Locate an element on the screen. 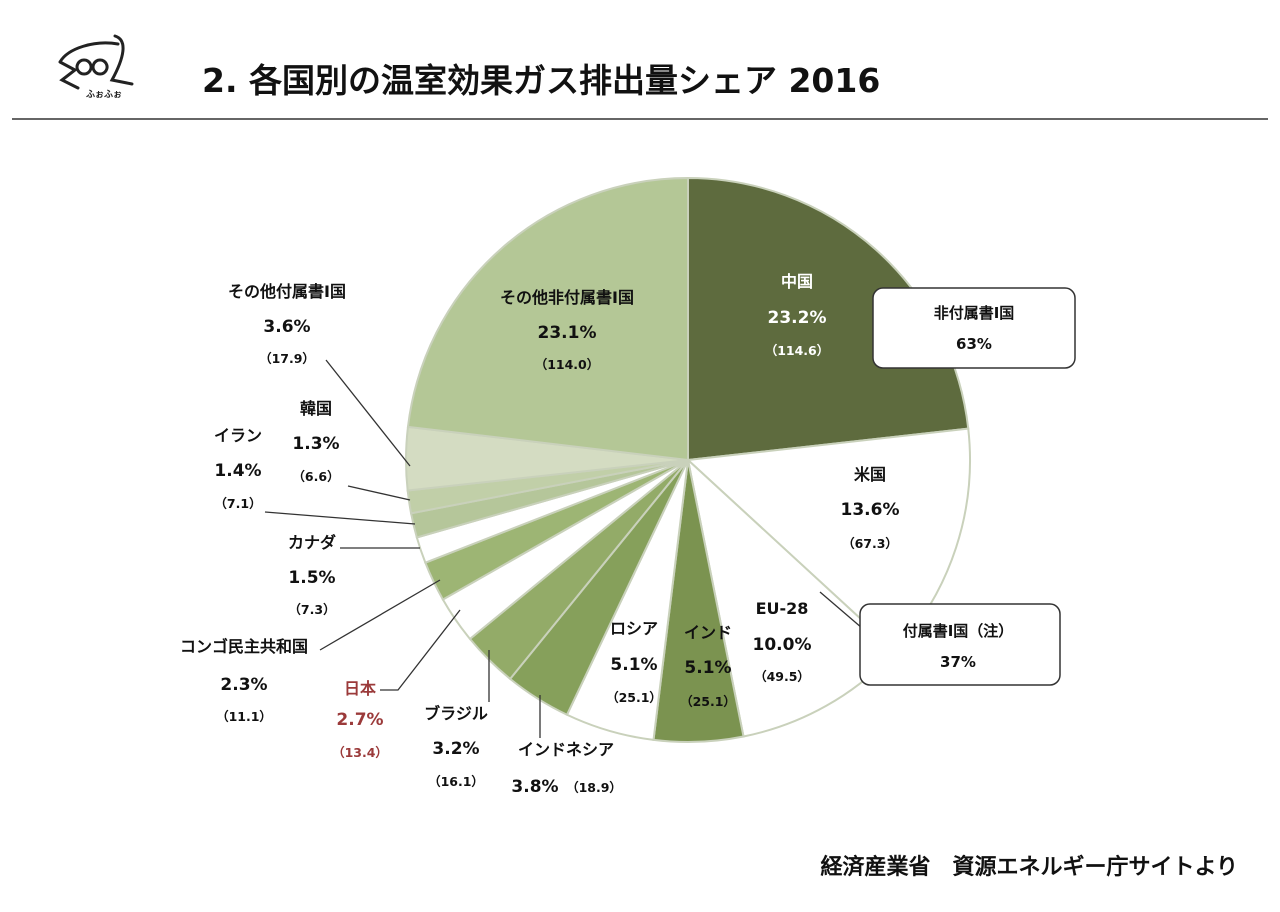  slice-label-other-annex: その他付属書Ⅰ国 3.6% （17.9） is located at coordinates (287, 324).